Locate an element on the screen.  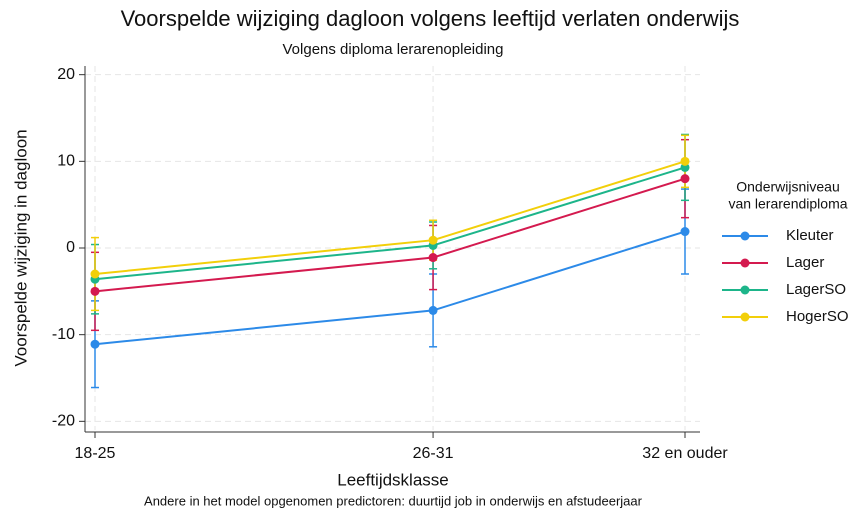
legend-label: LagerSO is located at coordinates (816, 289).